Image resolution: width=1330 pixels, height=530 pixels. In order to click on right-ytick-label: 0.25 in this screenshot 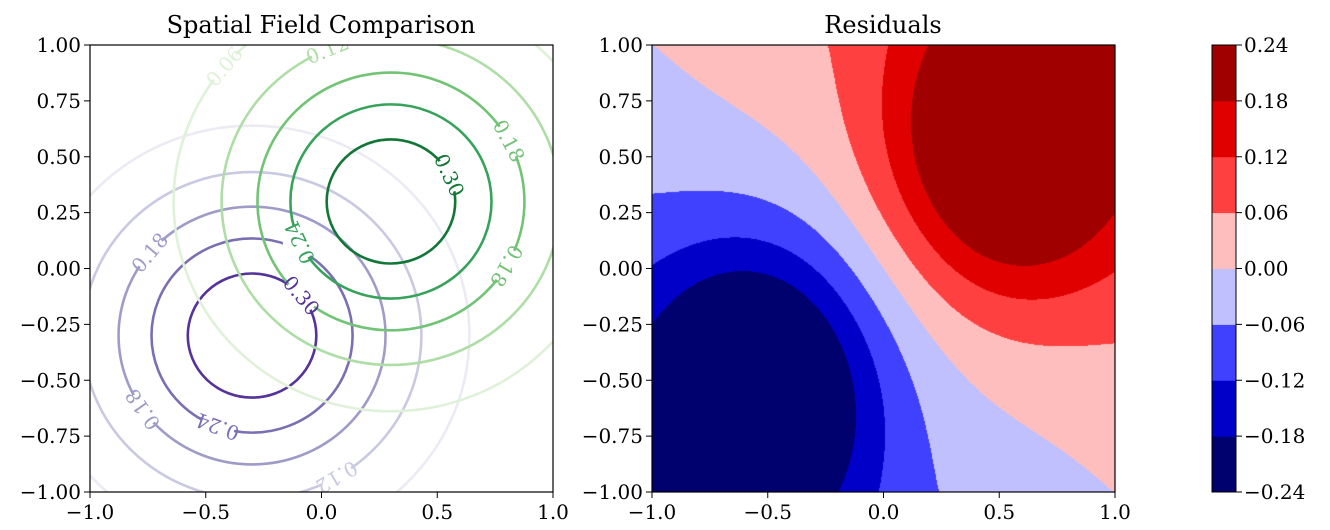, I will do `click(620, 213)`.